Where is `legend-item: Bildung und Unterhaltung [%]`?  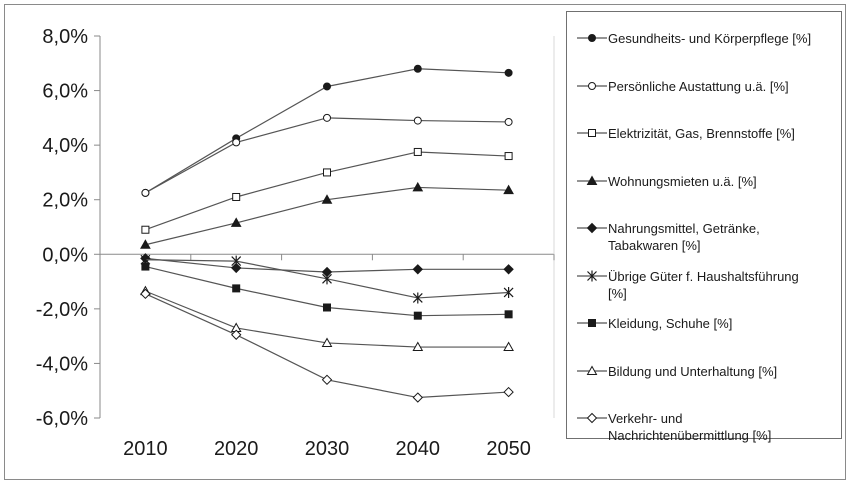 legend-item: Bildung und Unterhaltung [%] is located at coordinates (705, 371).